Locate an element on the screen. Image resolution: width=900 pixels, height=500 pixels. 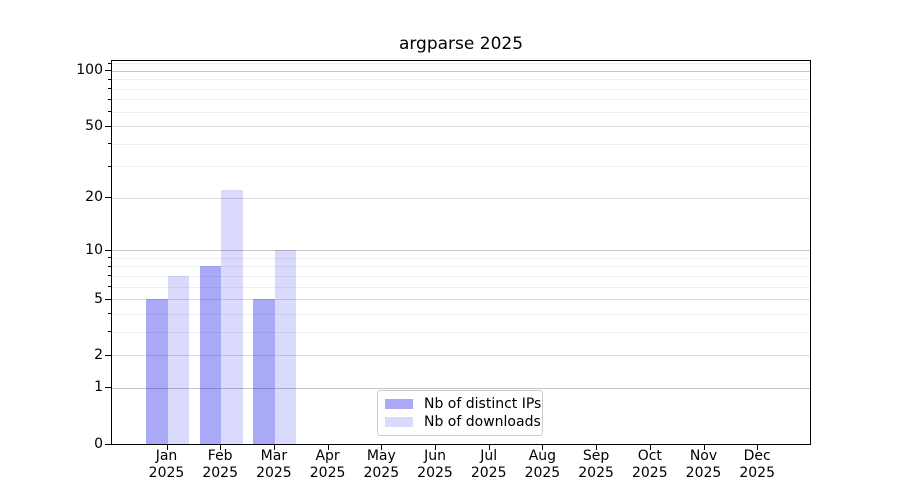
chart-title: argparse 2025 is located at coordinates (461, 44).